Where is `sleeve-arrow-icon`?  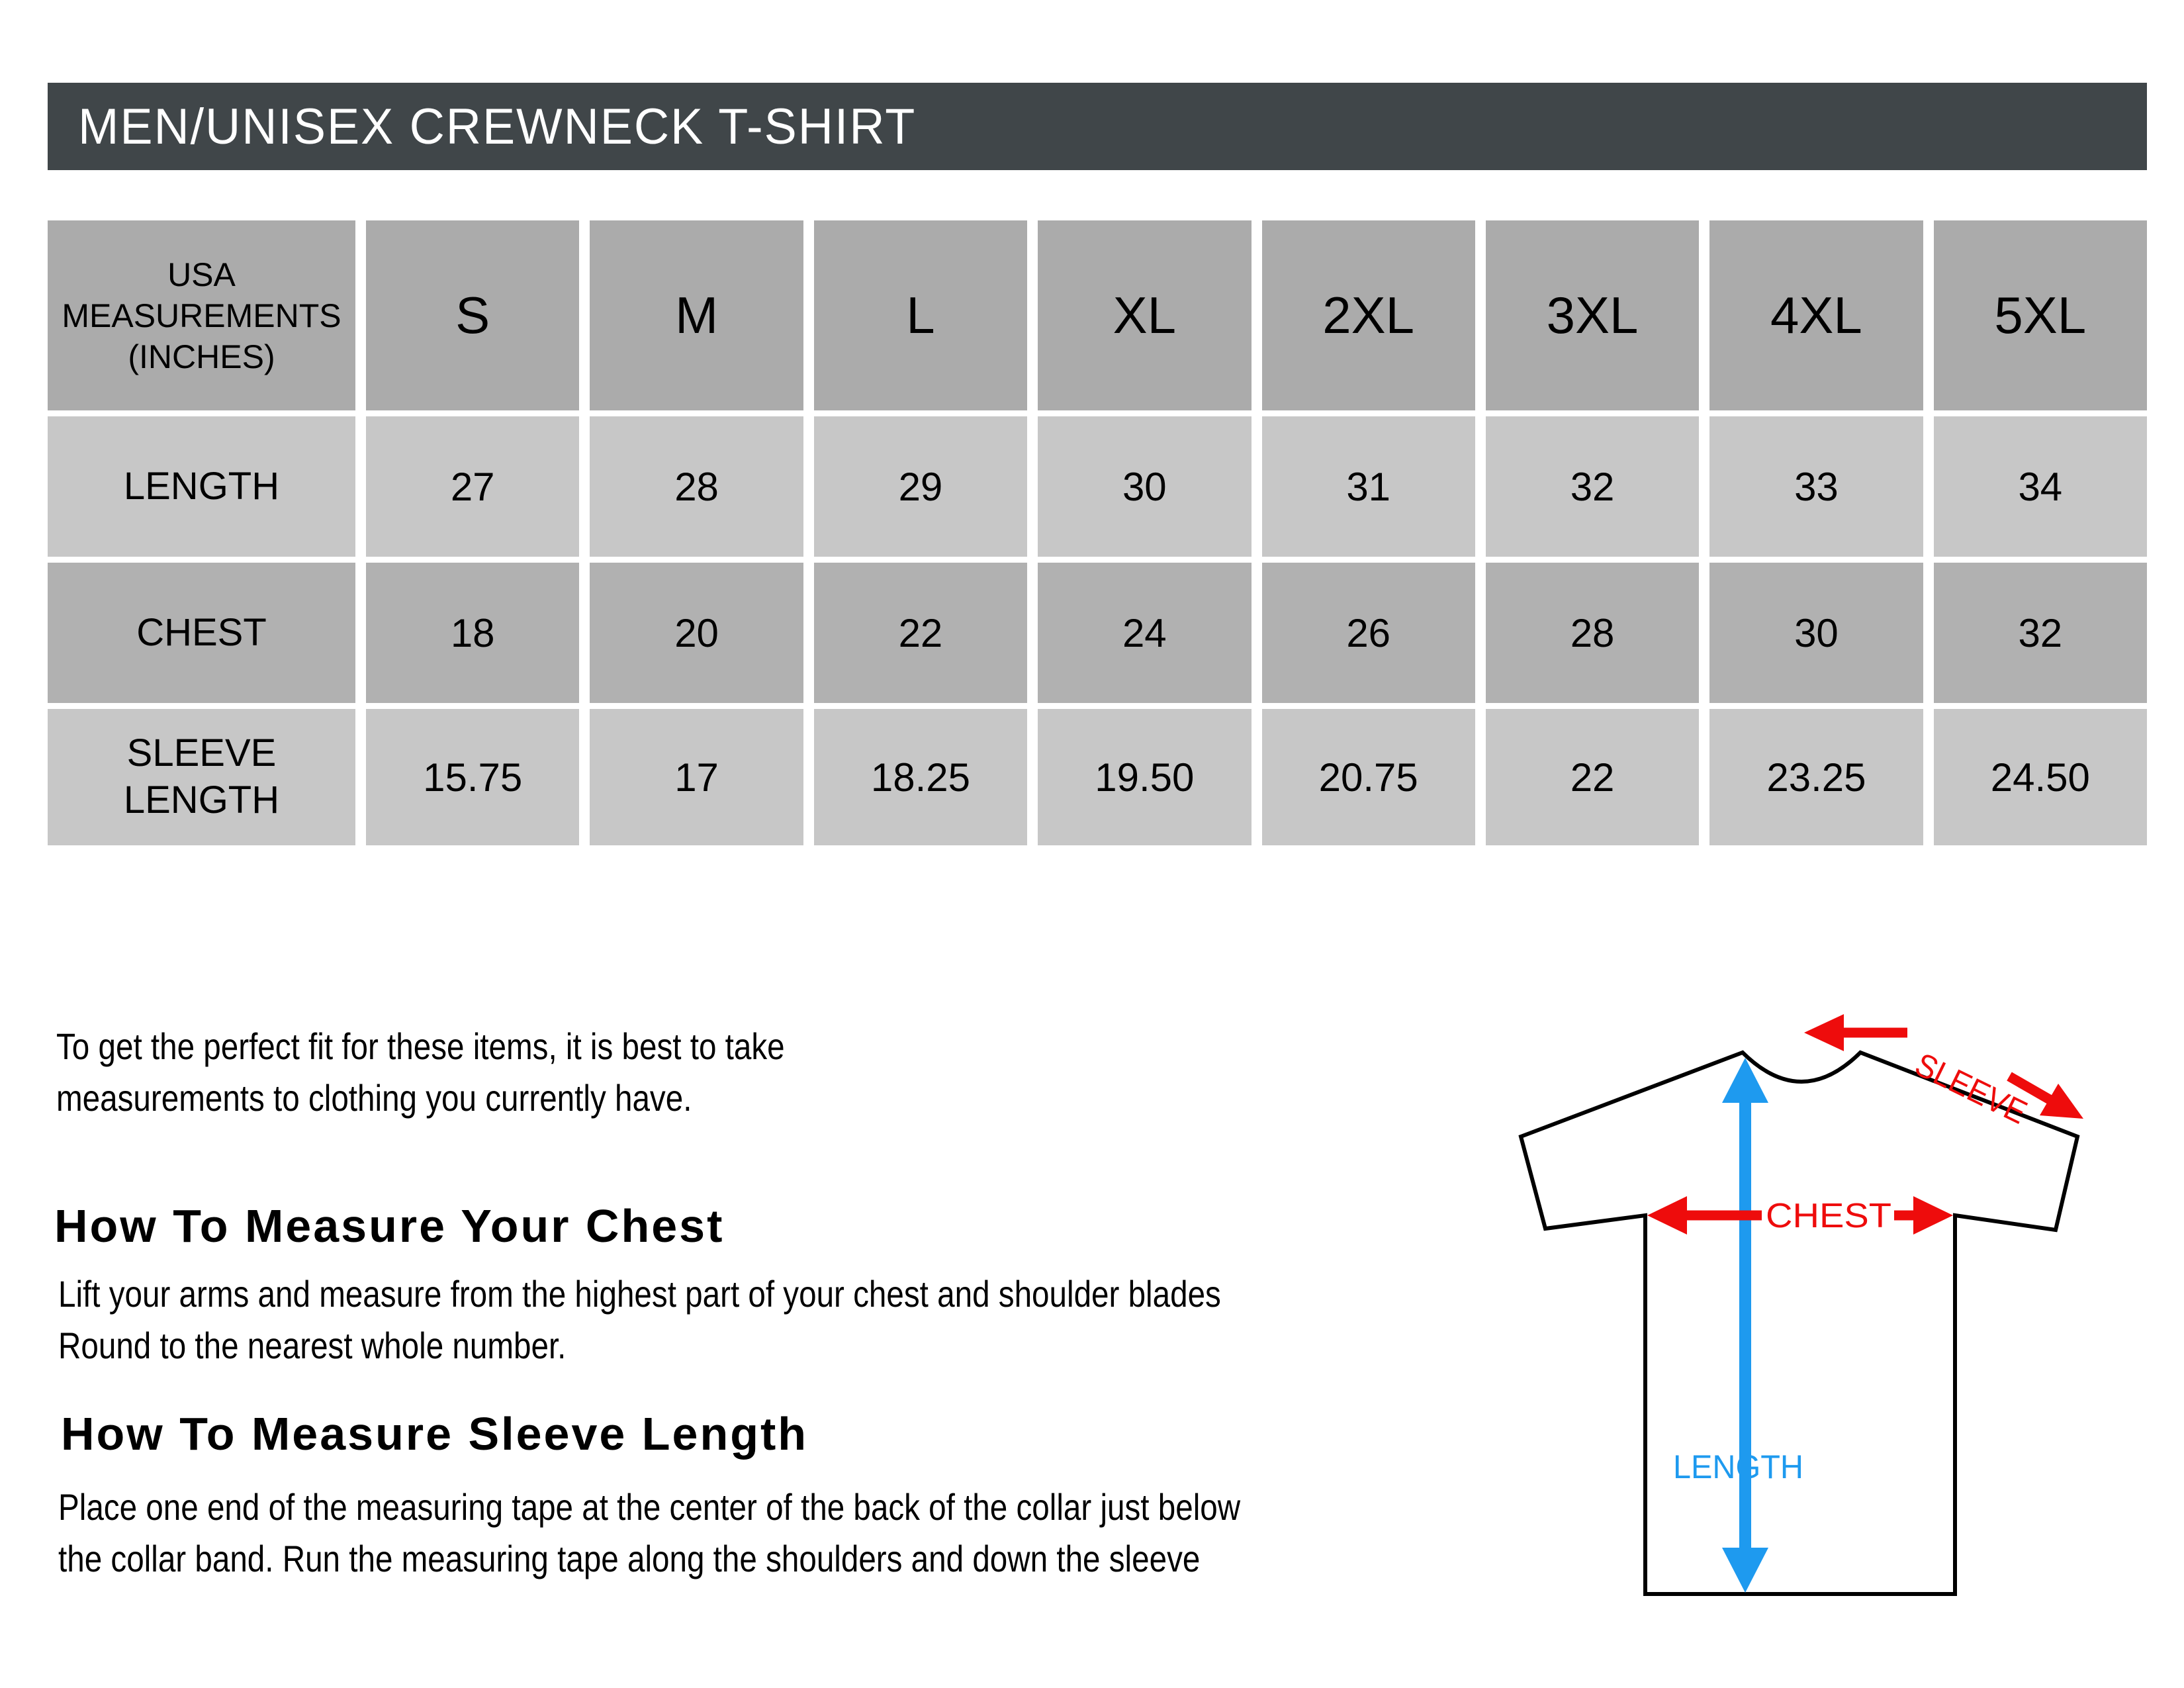
sleeve-arrow-icon is located at coordinates (1943, 1066).